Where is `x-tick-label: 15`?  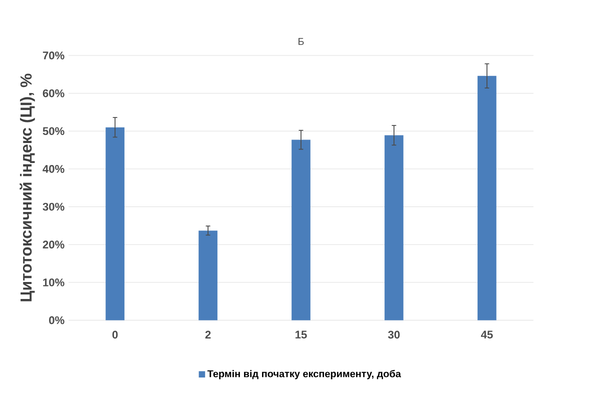
x-tick-label: 15 is located at coordinates (301, 334).